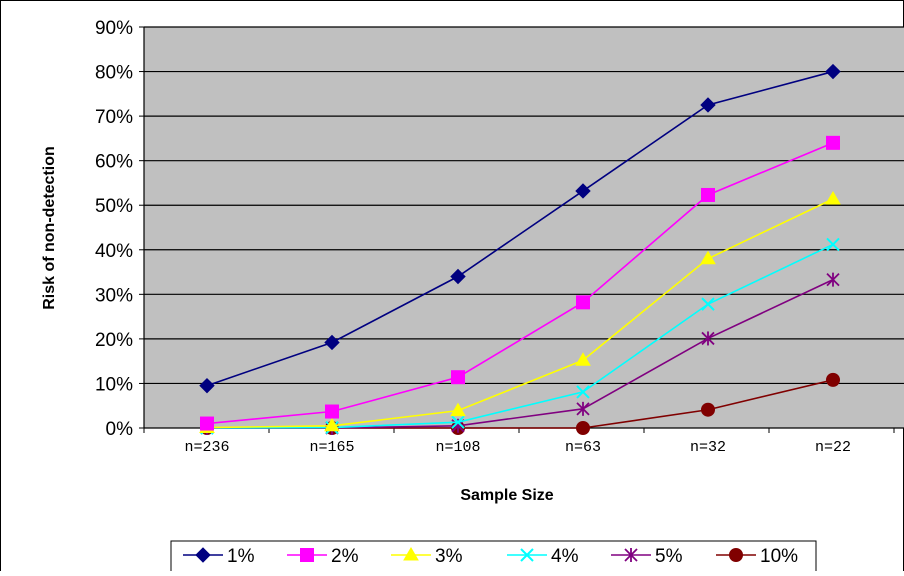 The image size is (904, 576). I want to click on legend-box, so click(493, 558).